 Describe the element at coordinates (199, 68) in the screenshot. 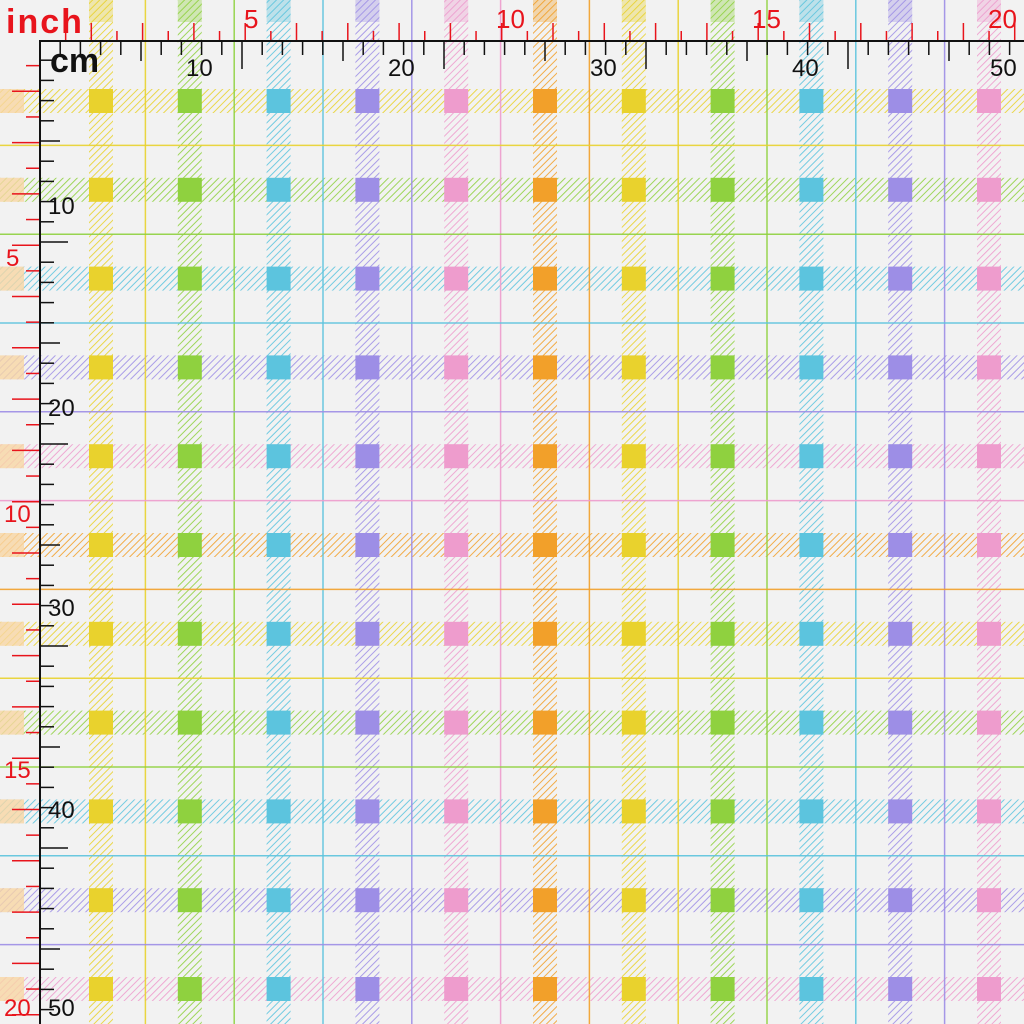

I see `top-cm-tick-label: 10` at that location.